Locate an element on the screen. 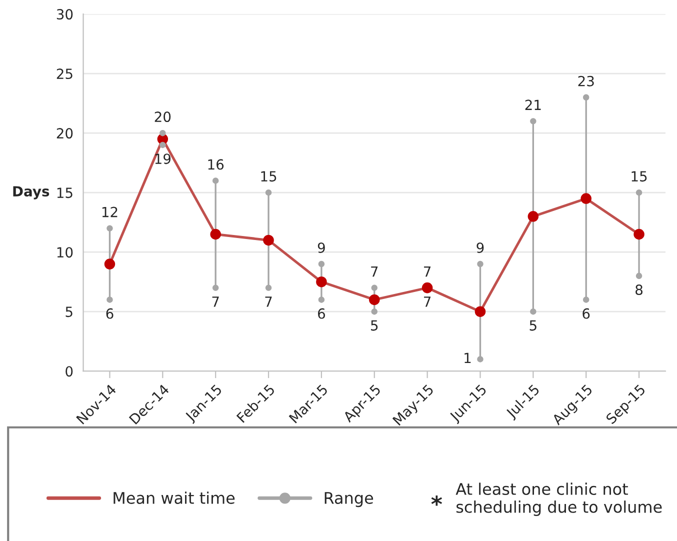 Image resolution: width=677 pixels, height=541 pixels. annotation: 8 is located at coordinates (639, 289).